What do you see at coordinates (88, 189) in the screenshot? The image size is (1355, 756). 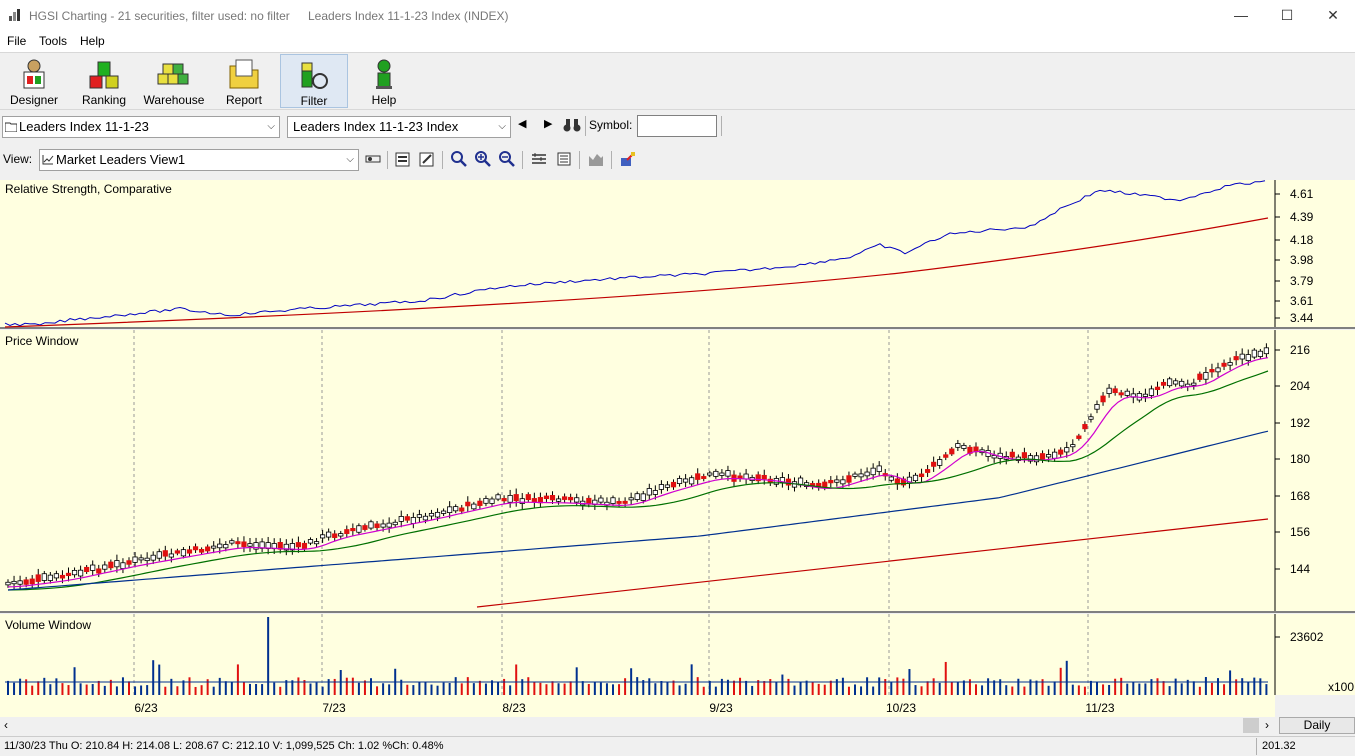 I see `rs-panel-title: Relative Strength, Comparative` at bounding box center [88, 189].